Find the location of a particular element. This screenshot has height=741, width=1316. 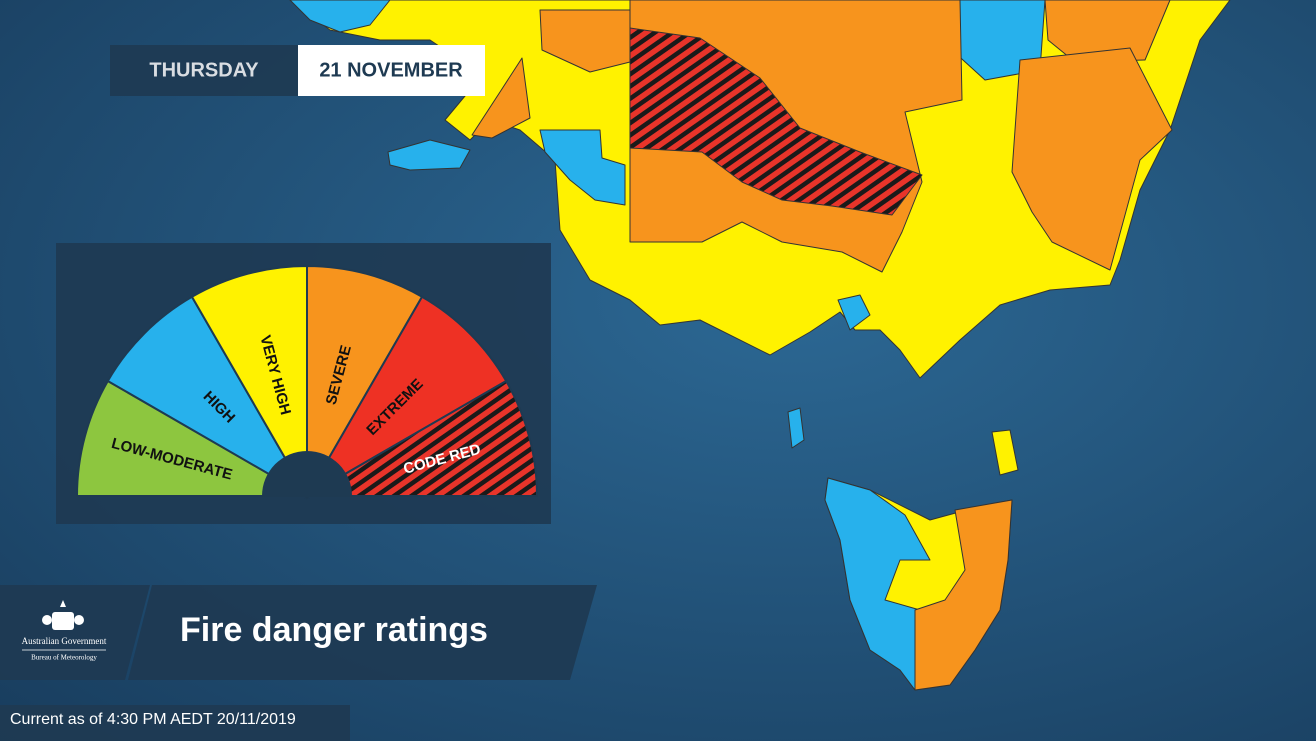

footer: Current as of 4:30 PM AEDT 20/11/2019 is located at coordinates (153, 719).